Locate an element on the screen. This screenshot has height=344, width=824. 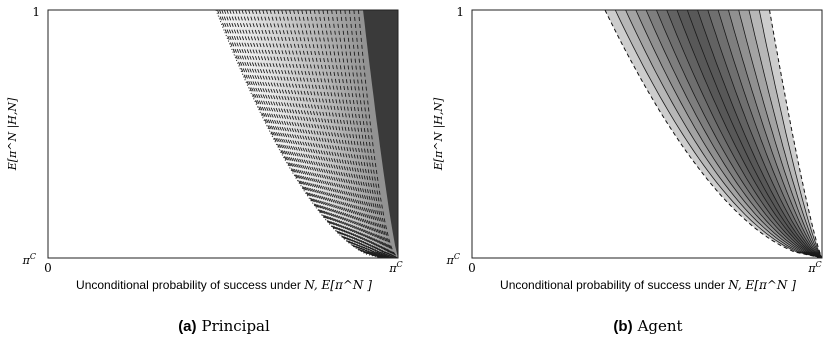
y-axis-label-b: E[π^N |H,N] is located at coordinates (439, 134).